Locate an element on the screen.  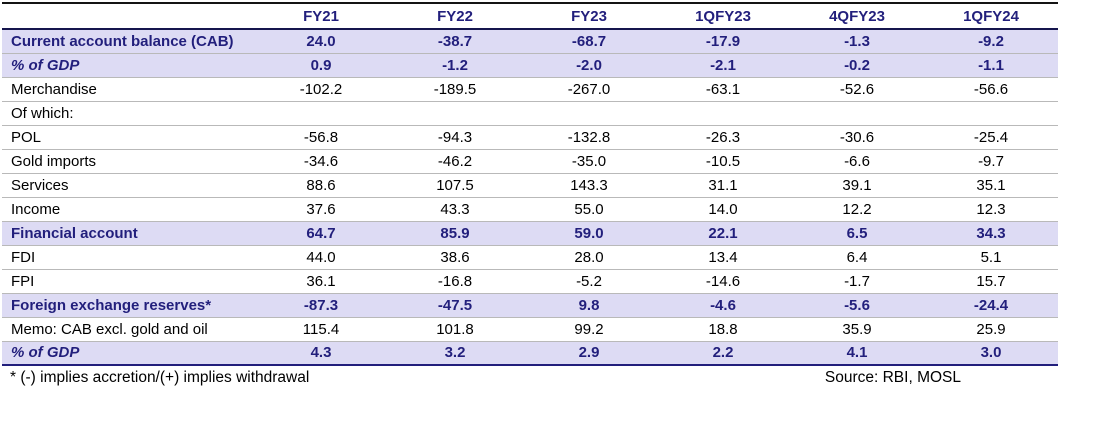
row-label: Merchandise is located at coordinates (128, 89).